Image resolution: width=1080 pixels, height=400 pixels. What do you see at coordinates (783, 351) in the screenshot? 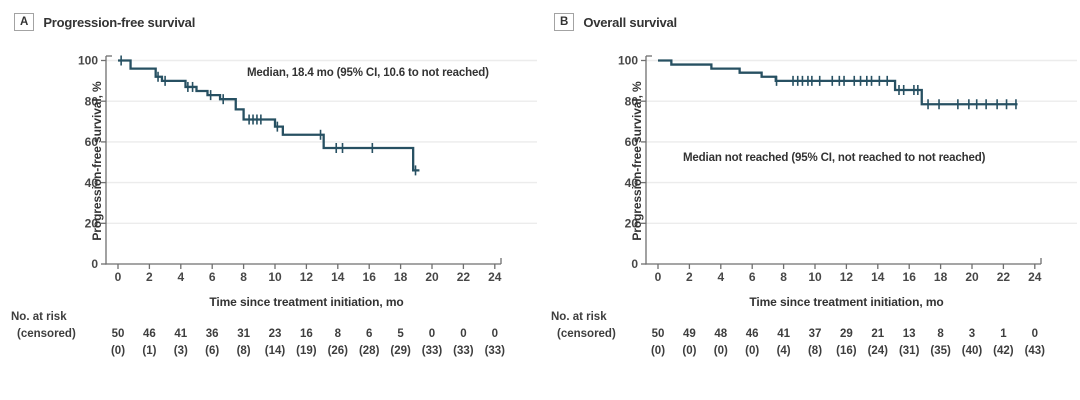
I see `censored-count: (4)` at bounding box center [783, 351].